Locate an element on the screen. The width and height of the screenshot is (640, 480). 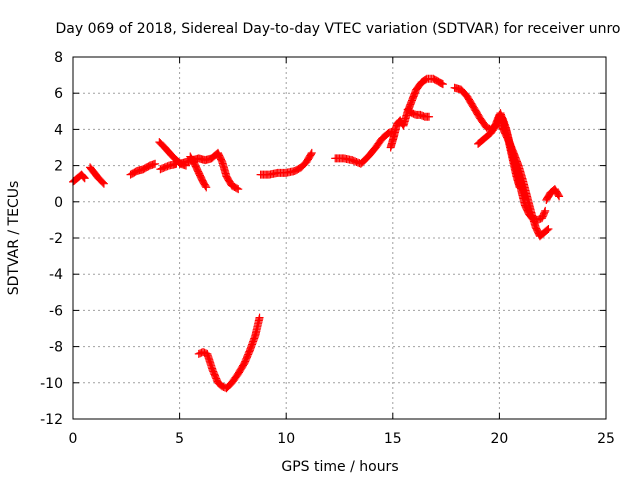
y-tick-label: -8 is located at coordinates (56, 348).